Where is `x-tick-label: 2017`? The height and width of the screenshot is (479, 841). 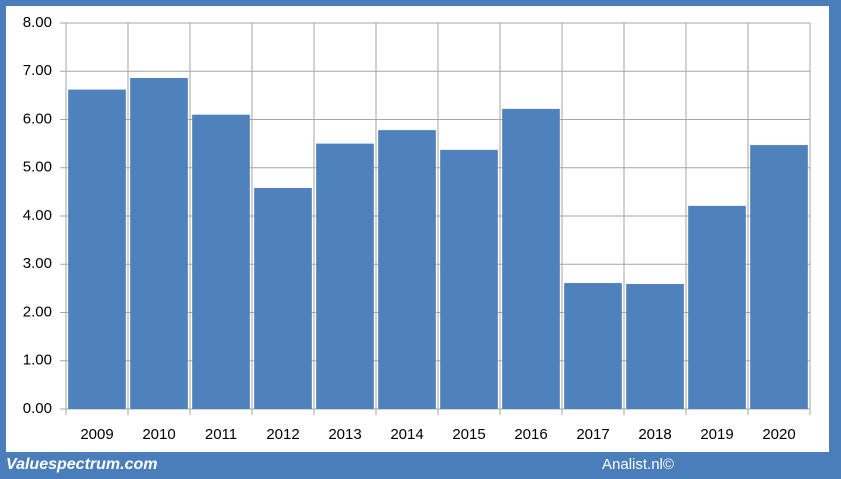
x-tick-label: 2017 is located at coordinates (592, 434).